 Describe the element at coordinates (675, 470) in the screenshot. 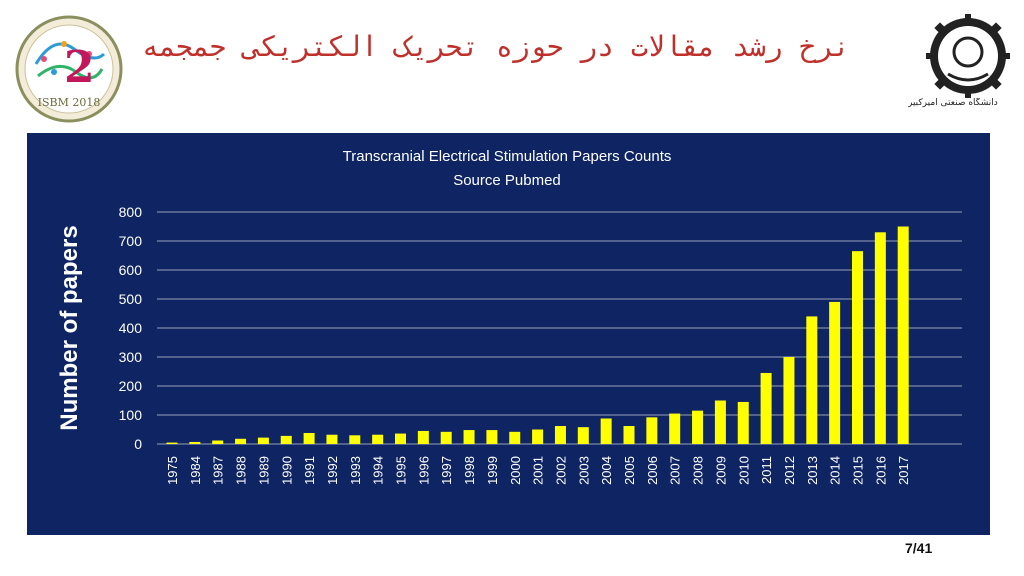

I see `x-tick-label: 2007` at that location.